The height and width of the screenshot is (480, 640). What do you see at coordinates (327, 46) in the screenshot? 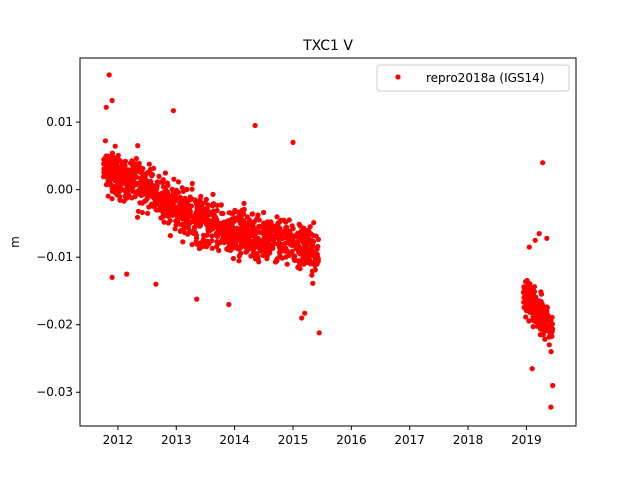
I see `chart-title: TXC1 V` at bounding box center [327, 46].